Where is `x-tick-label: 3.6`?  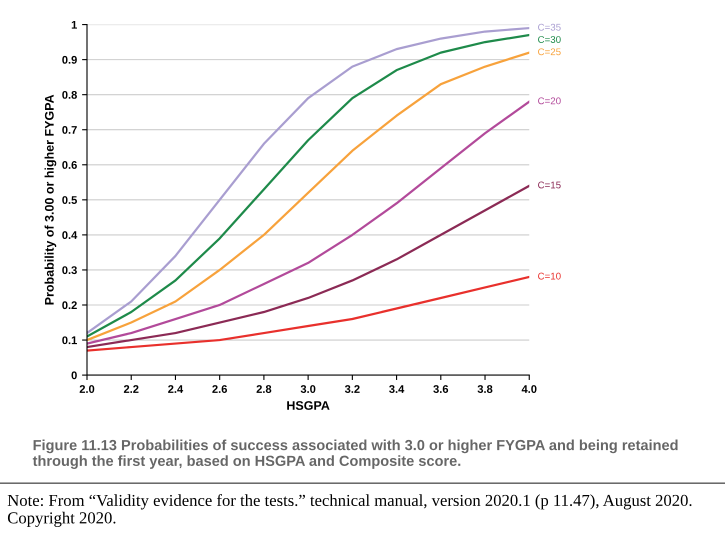 x-tick-label: 3.6 is located at coordinates (440, 389).